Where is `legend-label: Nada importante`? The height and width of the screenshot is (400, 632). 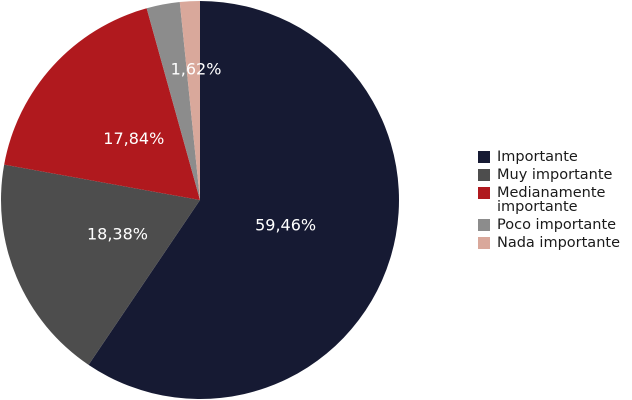
legend-label: Nada importante is located at coordinates (558, 243).